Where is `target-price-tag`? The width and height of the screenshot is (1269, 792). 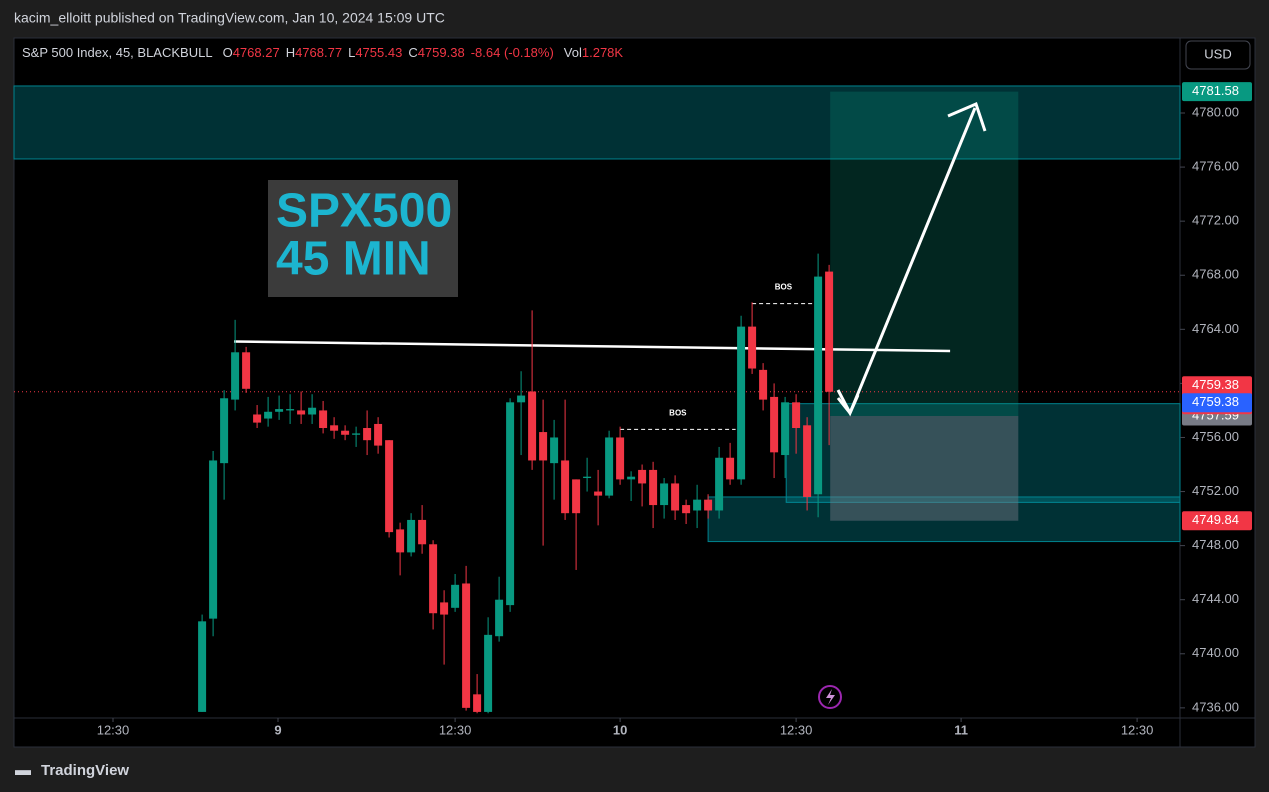 target-price-tag is located at coordinates (1217, 92).